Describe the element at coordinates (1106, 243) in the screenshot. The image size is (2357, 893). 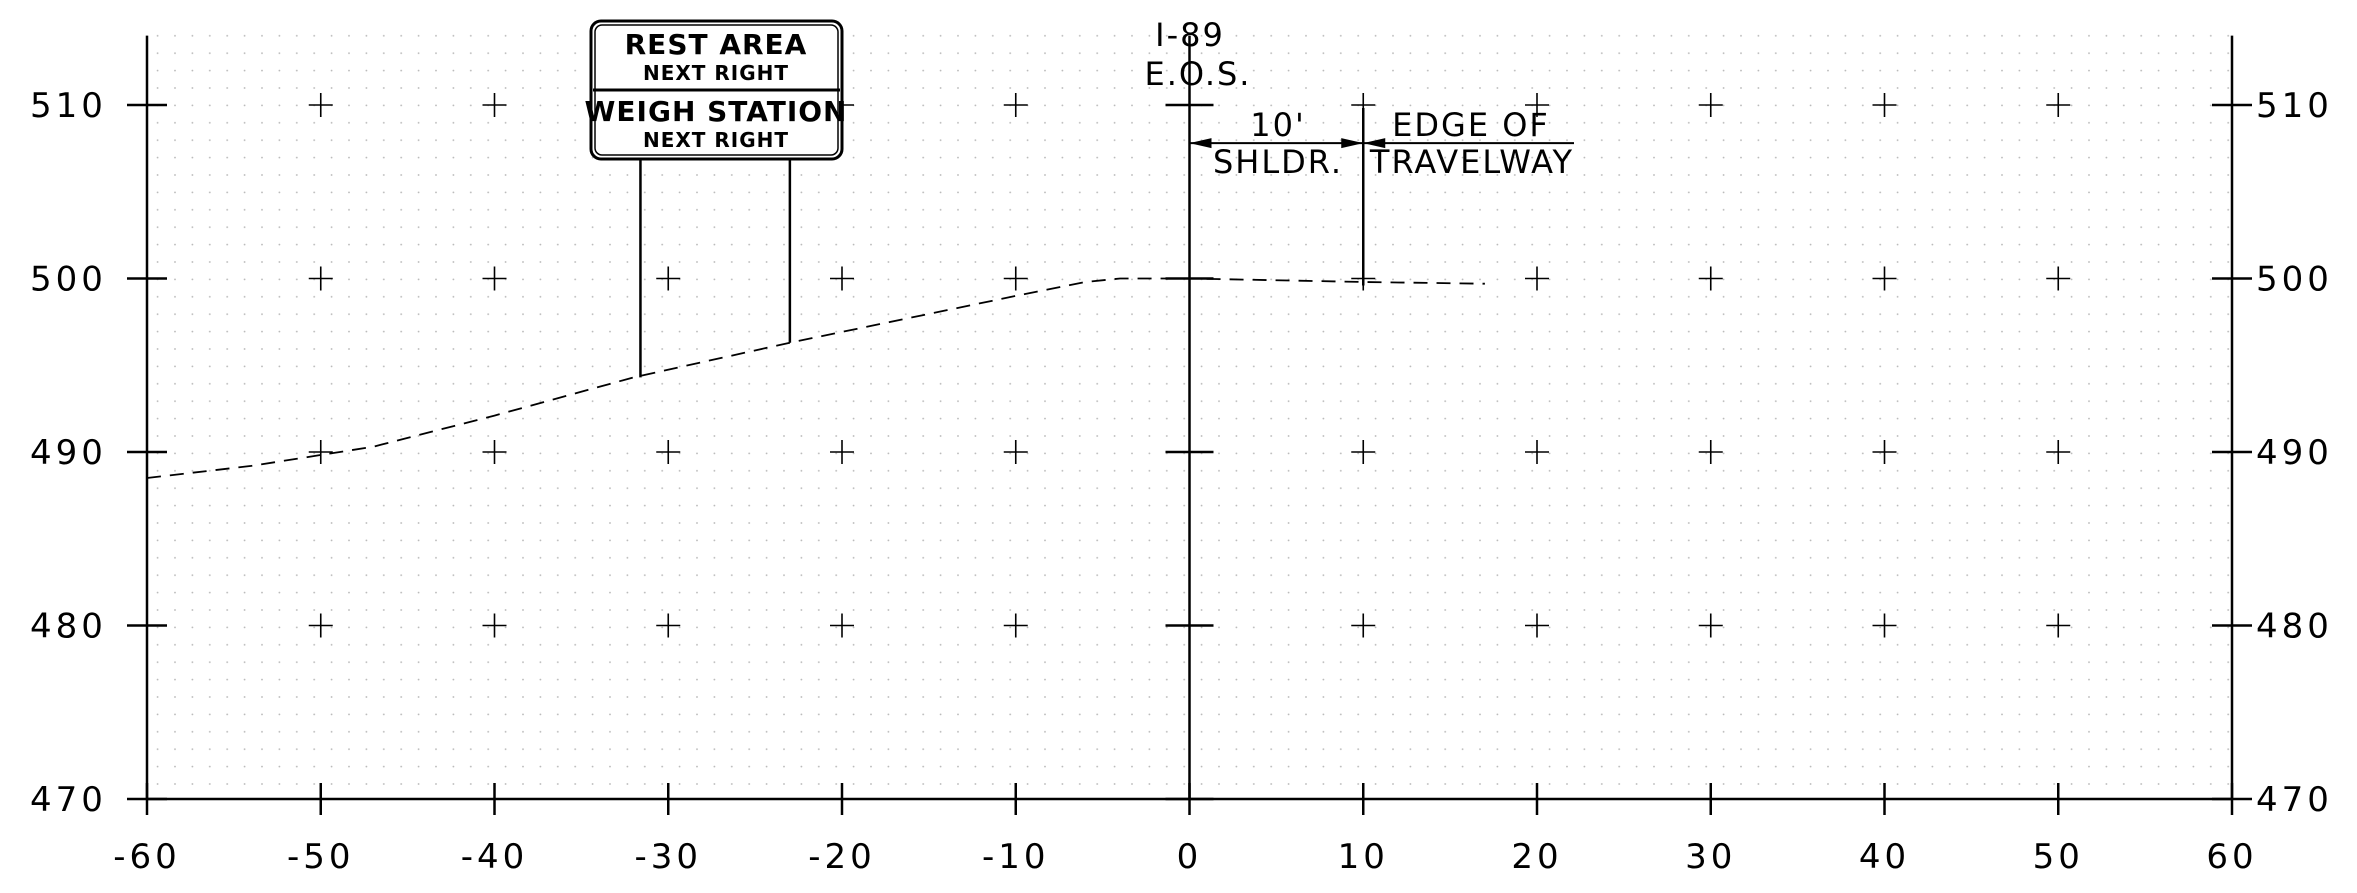
I see `reference-marks` at that location.